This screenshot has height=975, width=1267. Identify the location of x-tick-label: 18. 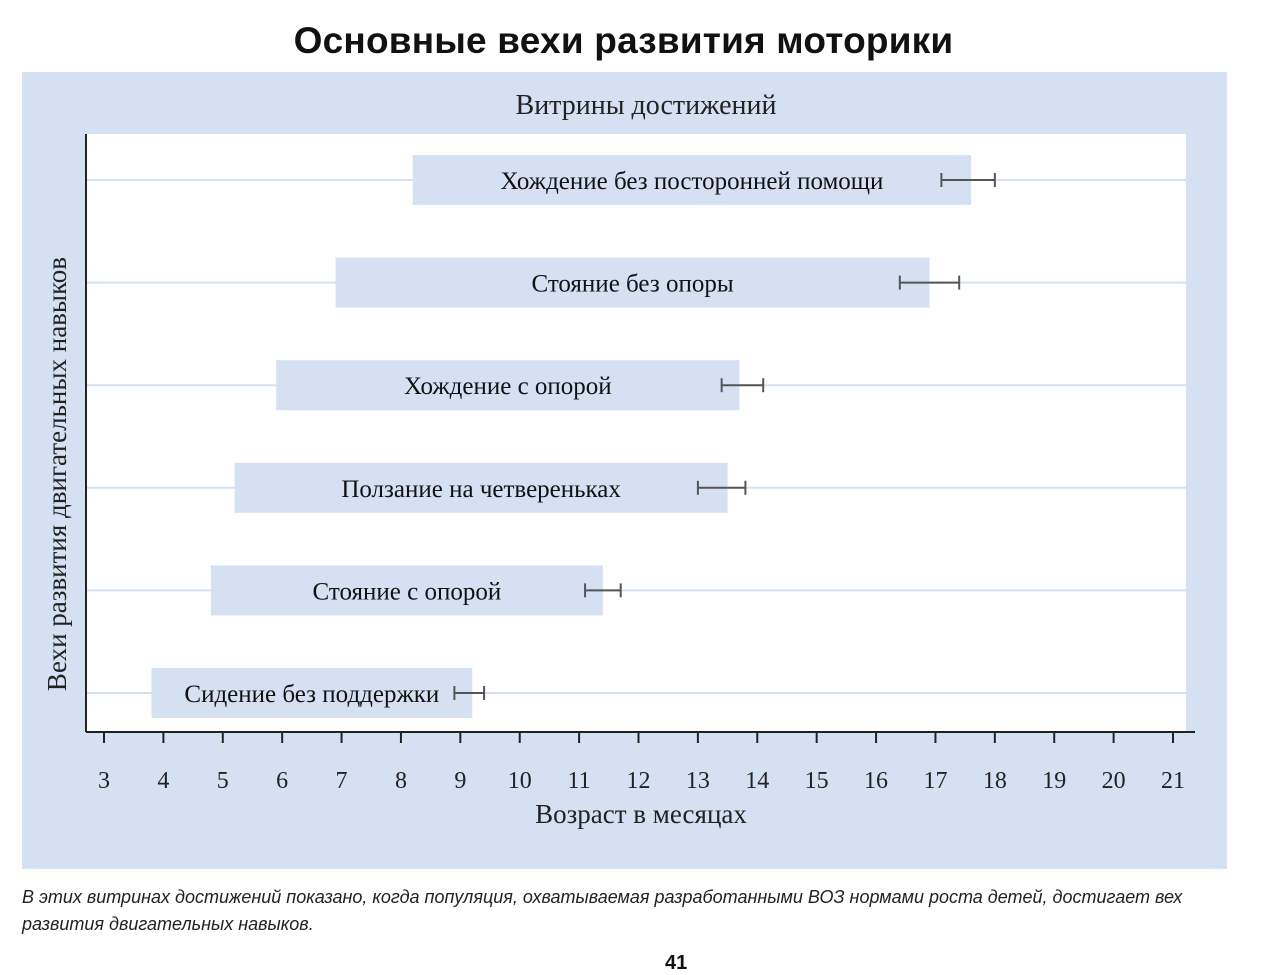
(995, 781).